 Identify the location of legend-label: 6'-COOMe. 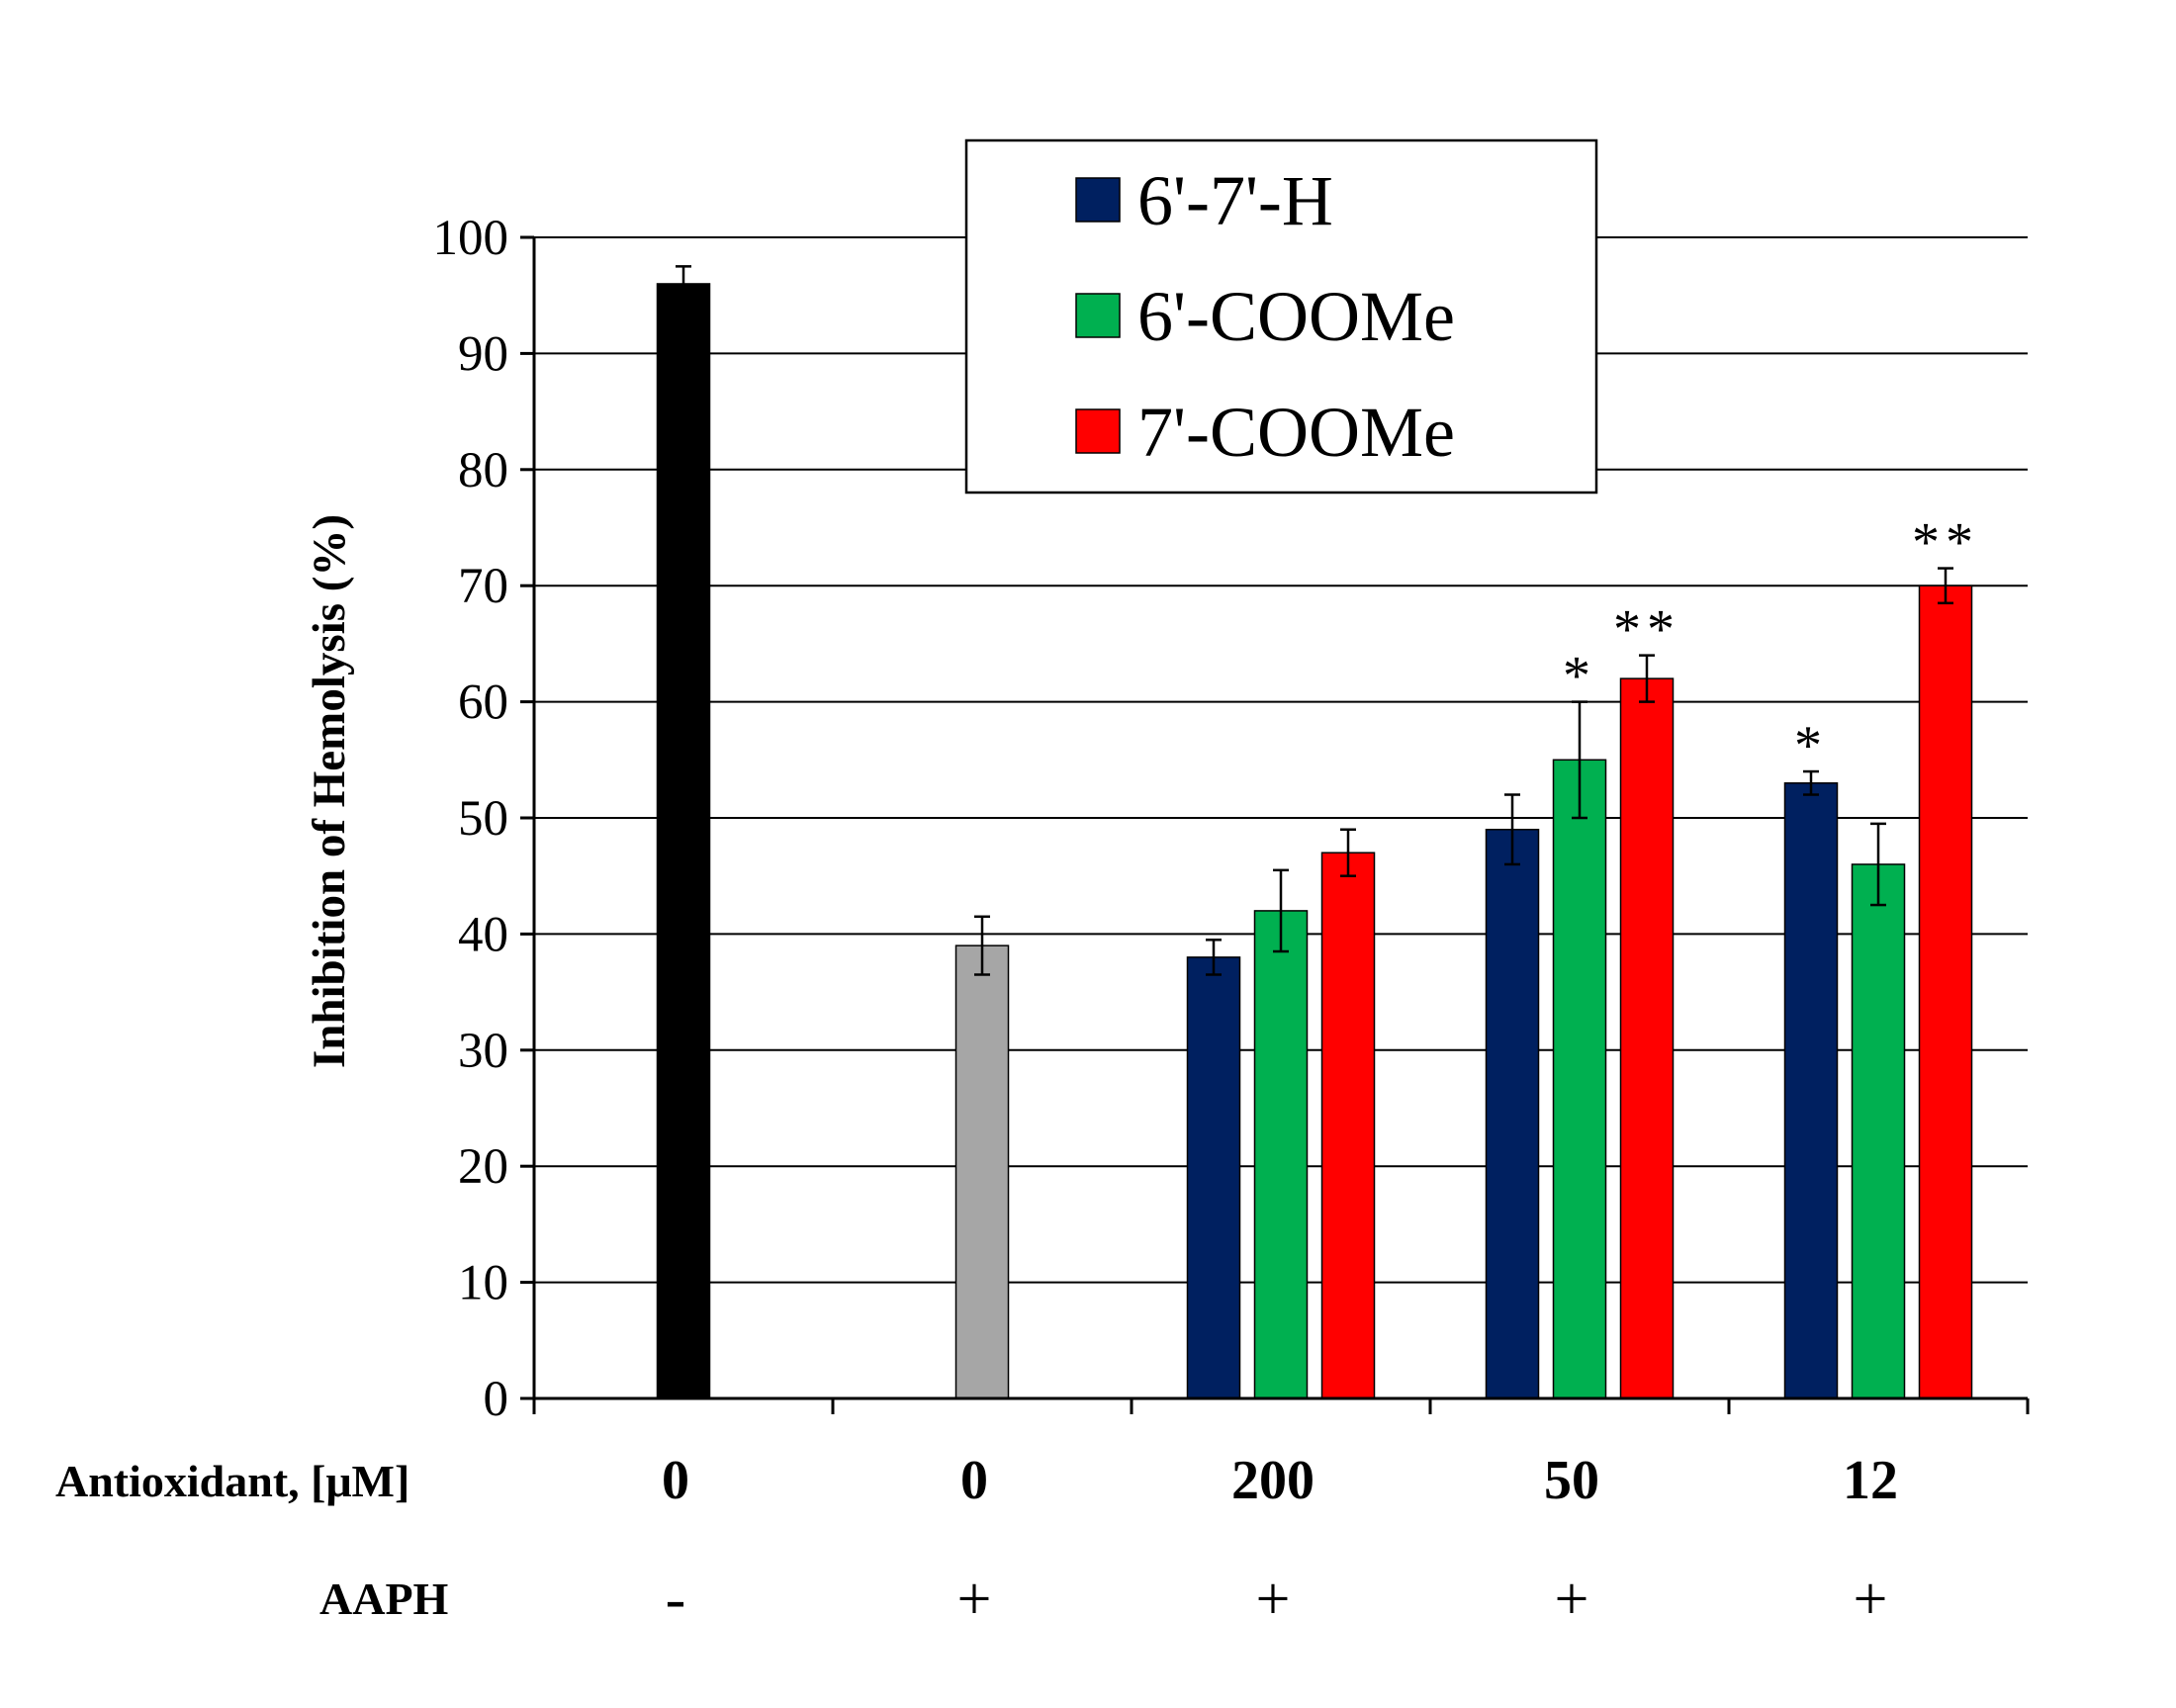
(1296, 316).